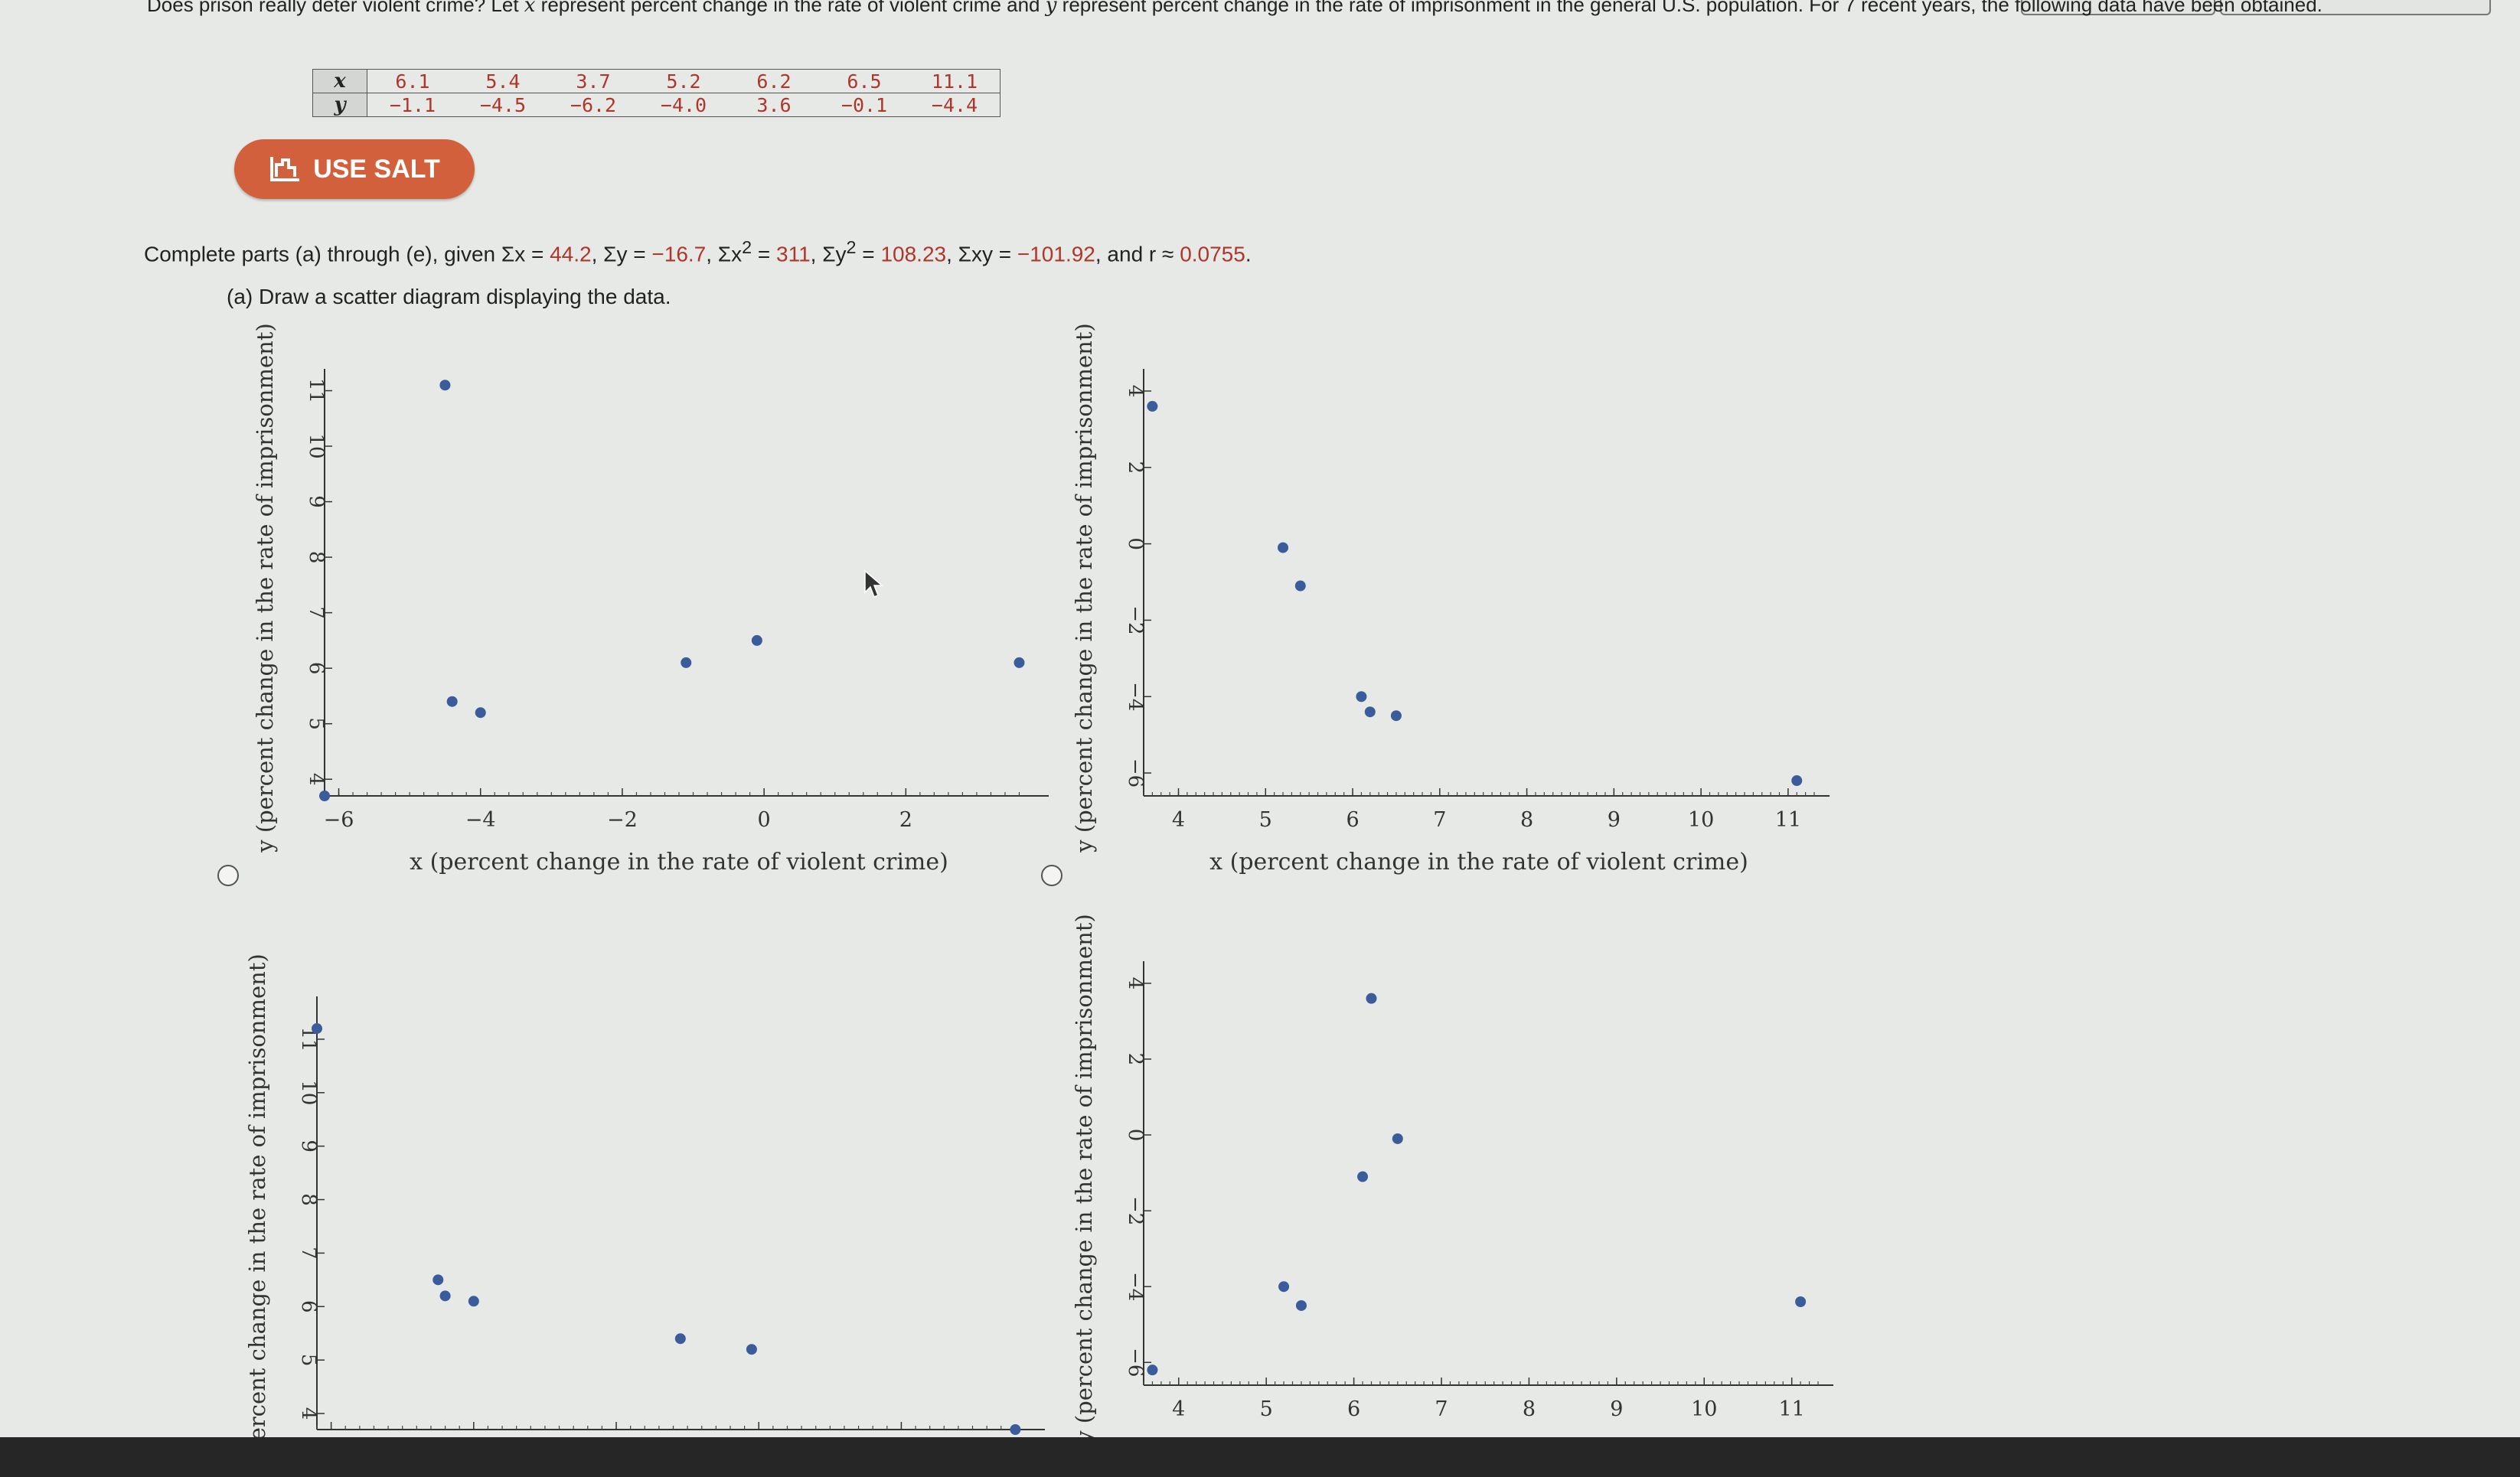 This screenshot has height=1477, width=2520. What do you see at coordinates (1614, 820) in the screenshot?
I see `x-tick-label: 9` at bounding box center [1614, 820].